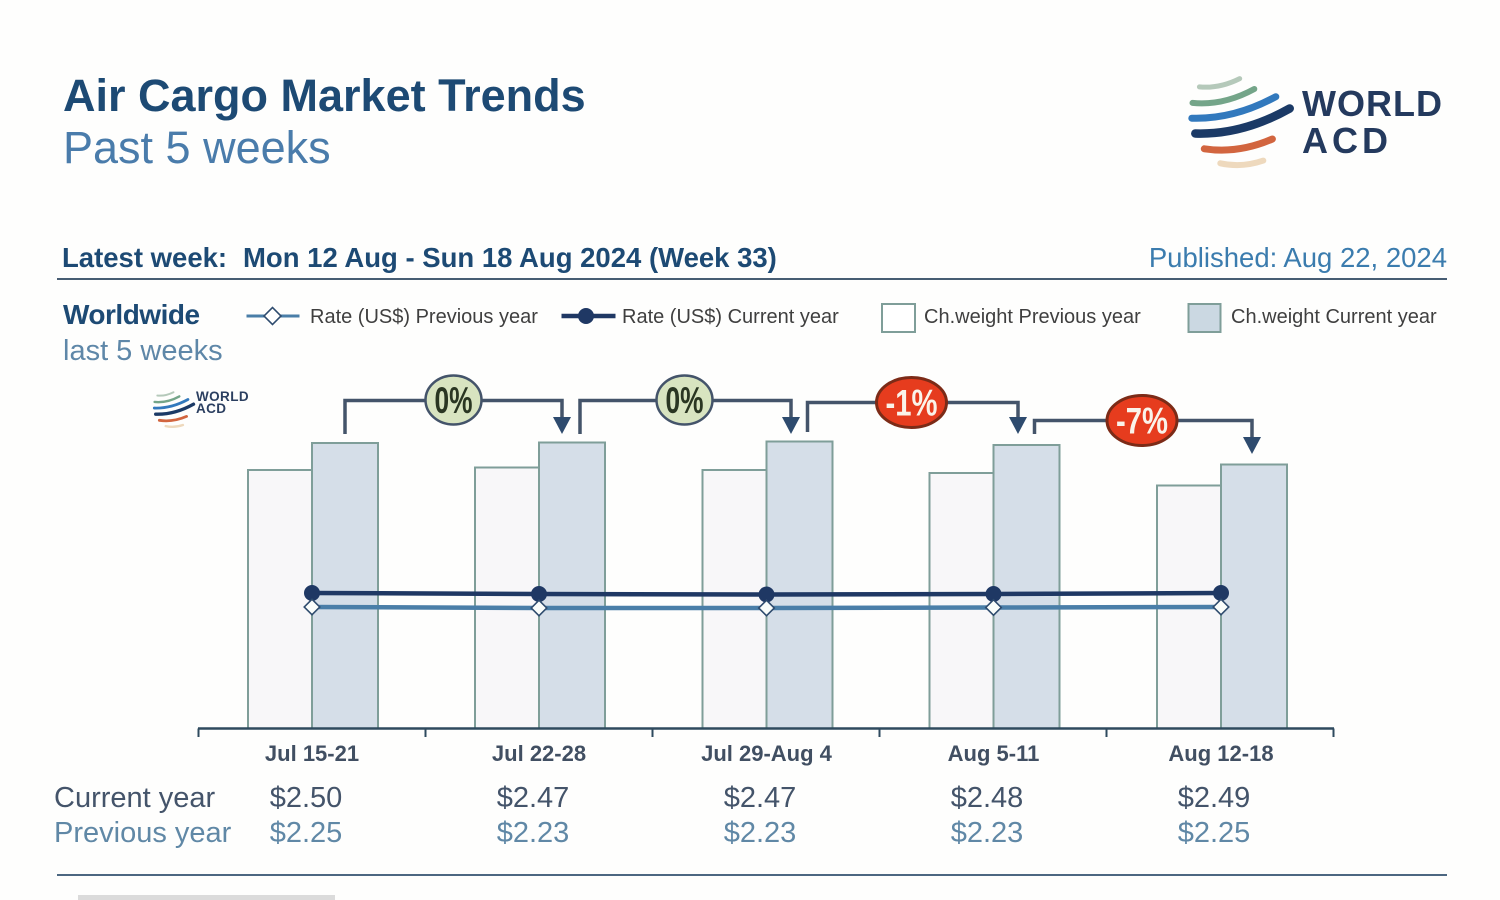 The image size is (1500, 900). I want to click on svg-text: -7%, so click(1142, 421).